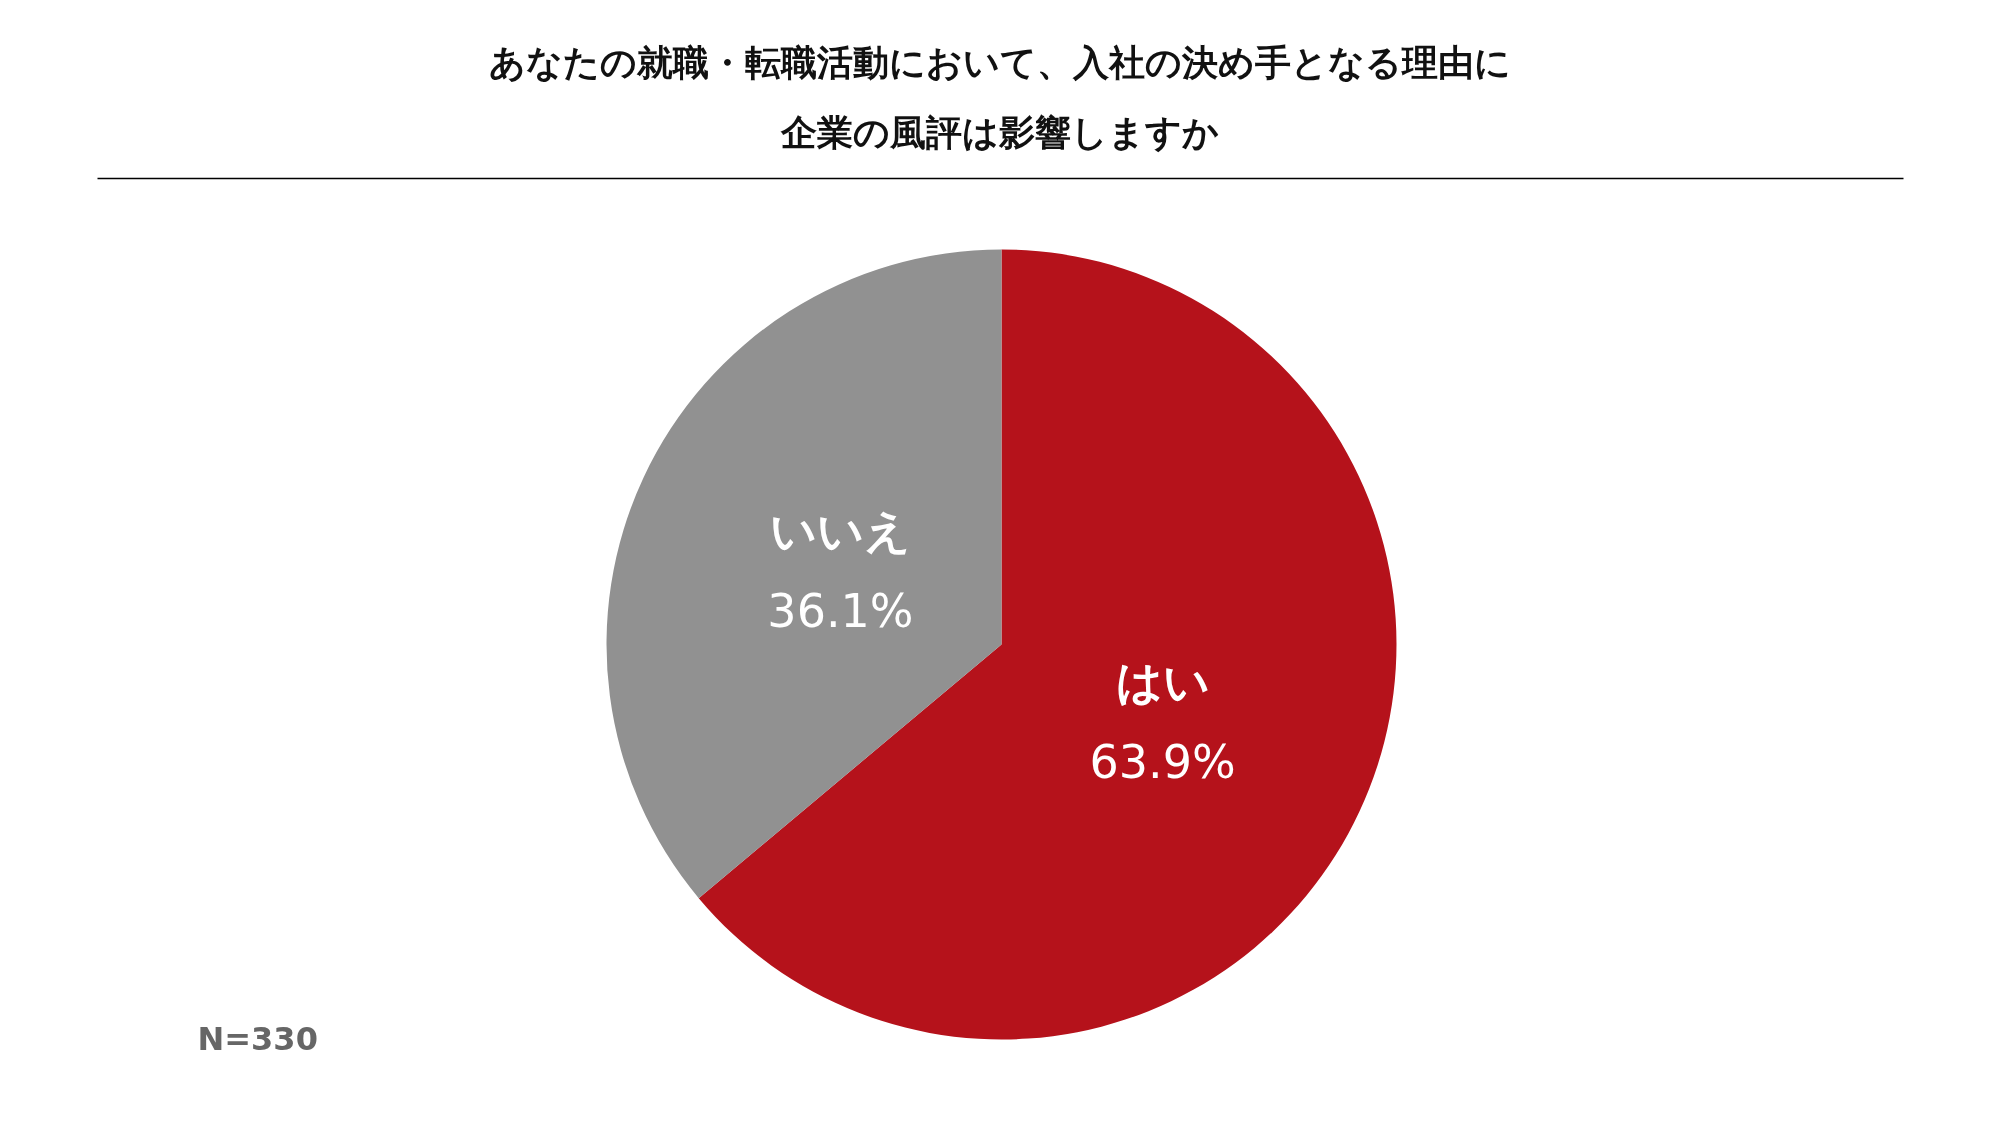 This screenshot has width=1999, height=1124. I want to click on data-label: 36.1%, so click(840, 611).